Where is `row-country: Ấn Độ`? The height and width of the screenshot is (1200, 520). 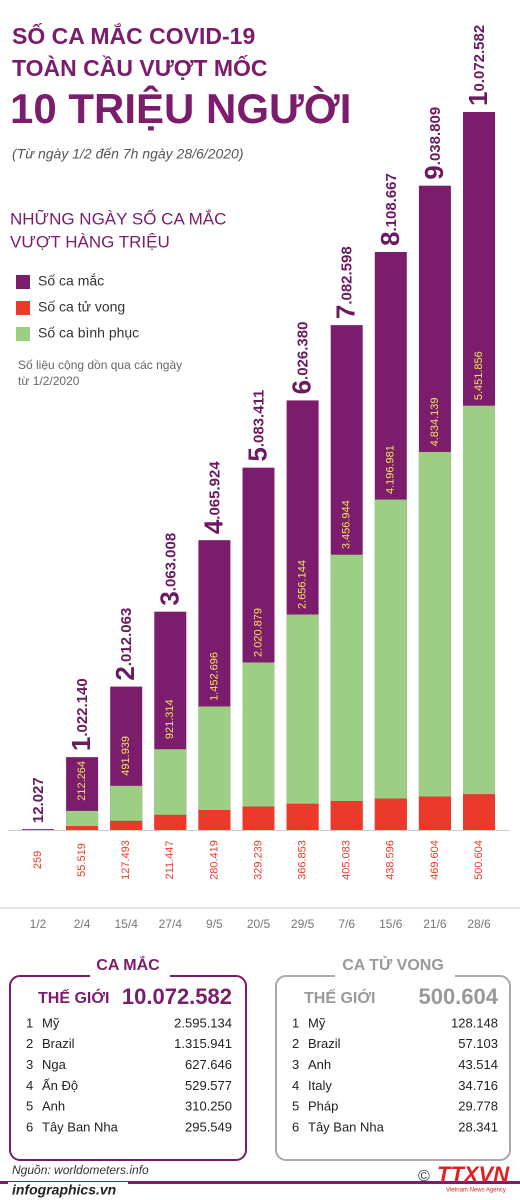
row-country: Ấn Độ is located at coordinates (60, 1085).